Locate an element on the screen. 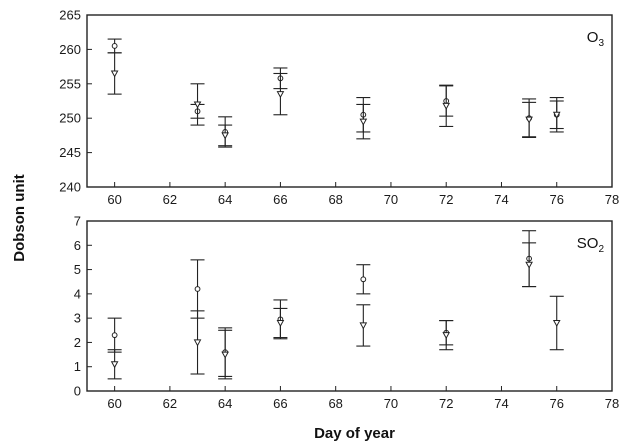 The width and height of the screenshot is (640, 444). y-tick-label: 5 is located at coordinates (77, 269).